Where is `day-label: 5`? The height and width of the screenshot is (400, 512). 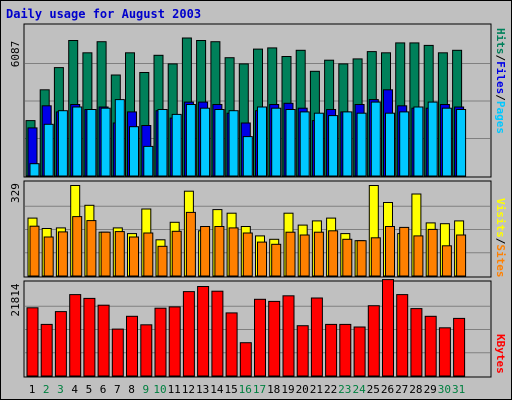 day-label: 5 is located at coordinates (89, 389).